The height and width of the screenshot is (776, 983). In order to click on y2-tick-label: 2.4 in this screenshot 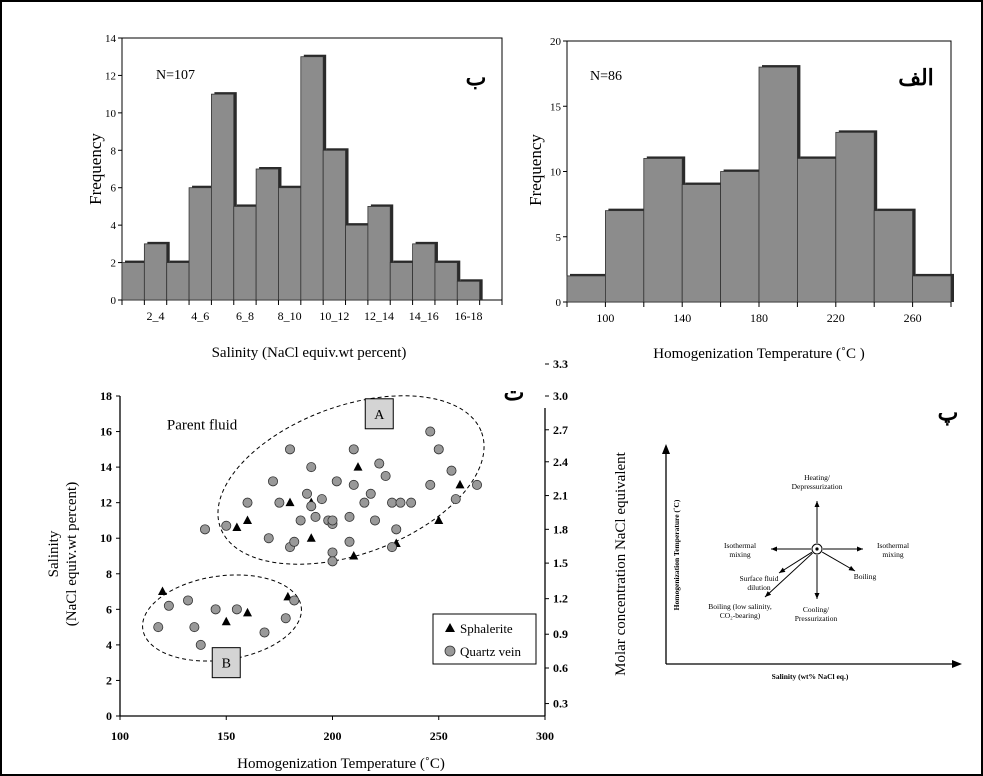, I will do `click(560, 462)`.